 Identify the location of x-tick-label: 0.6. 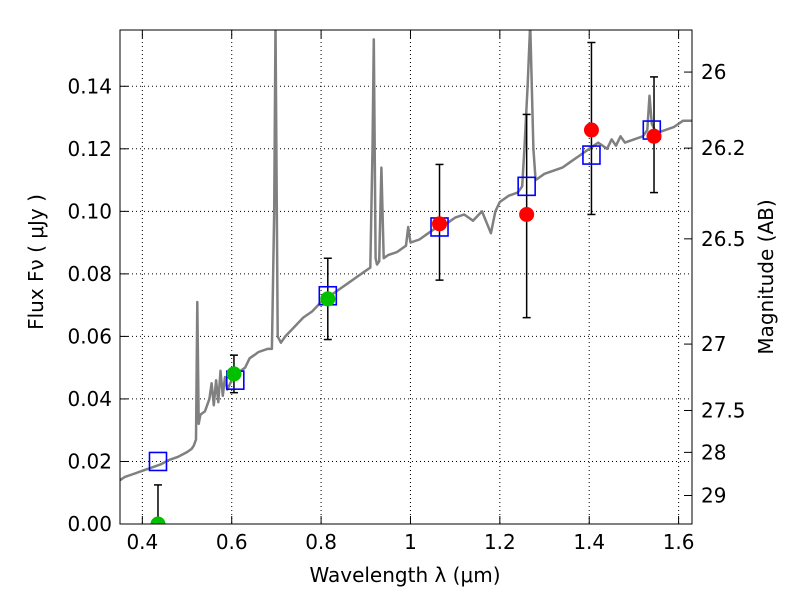
(232, 542).